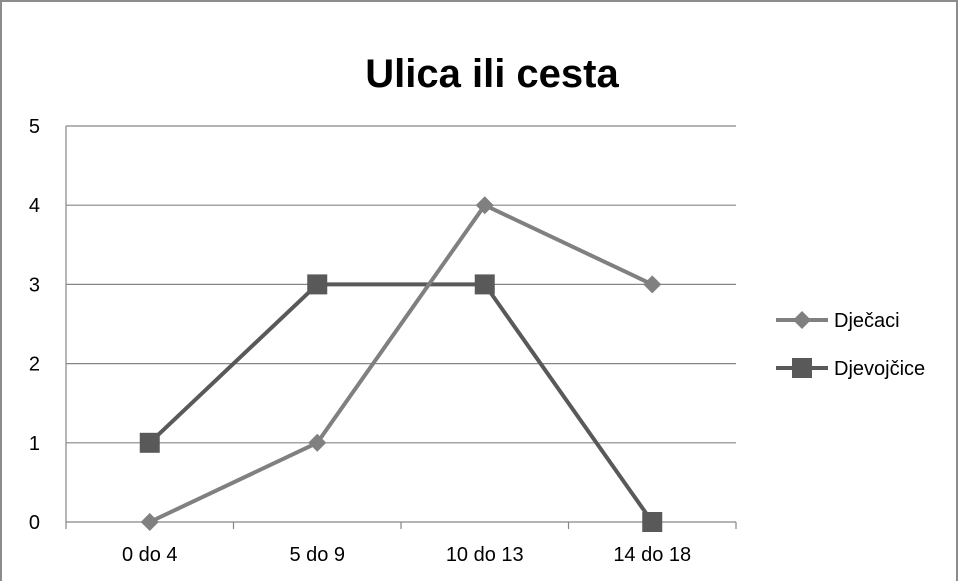 The image size is (958, 583). I want to click on legend-label: Dječaci, so click(867, 321).